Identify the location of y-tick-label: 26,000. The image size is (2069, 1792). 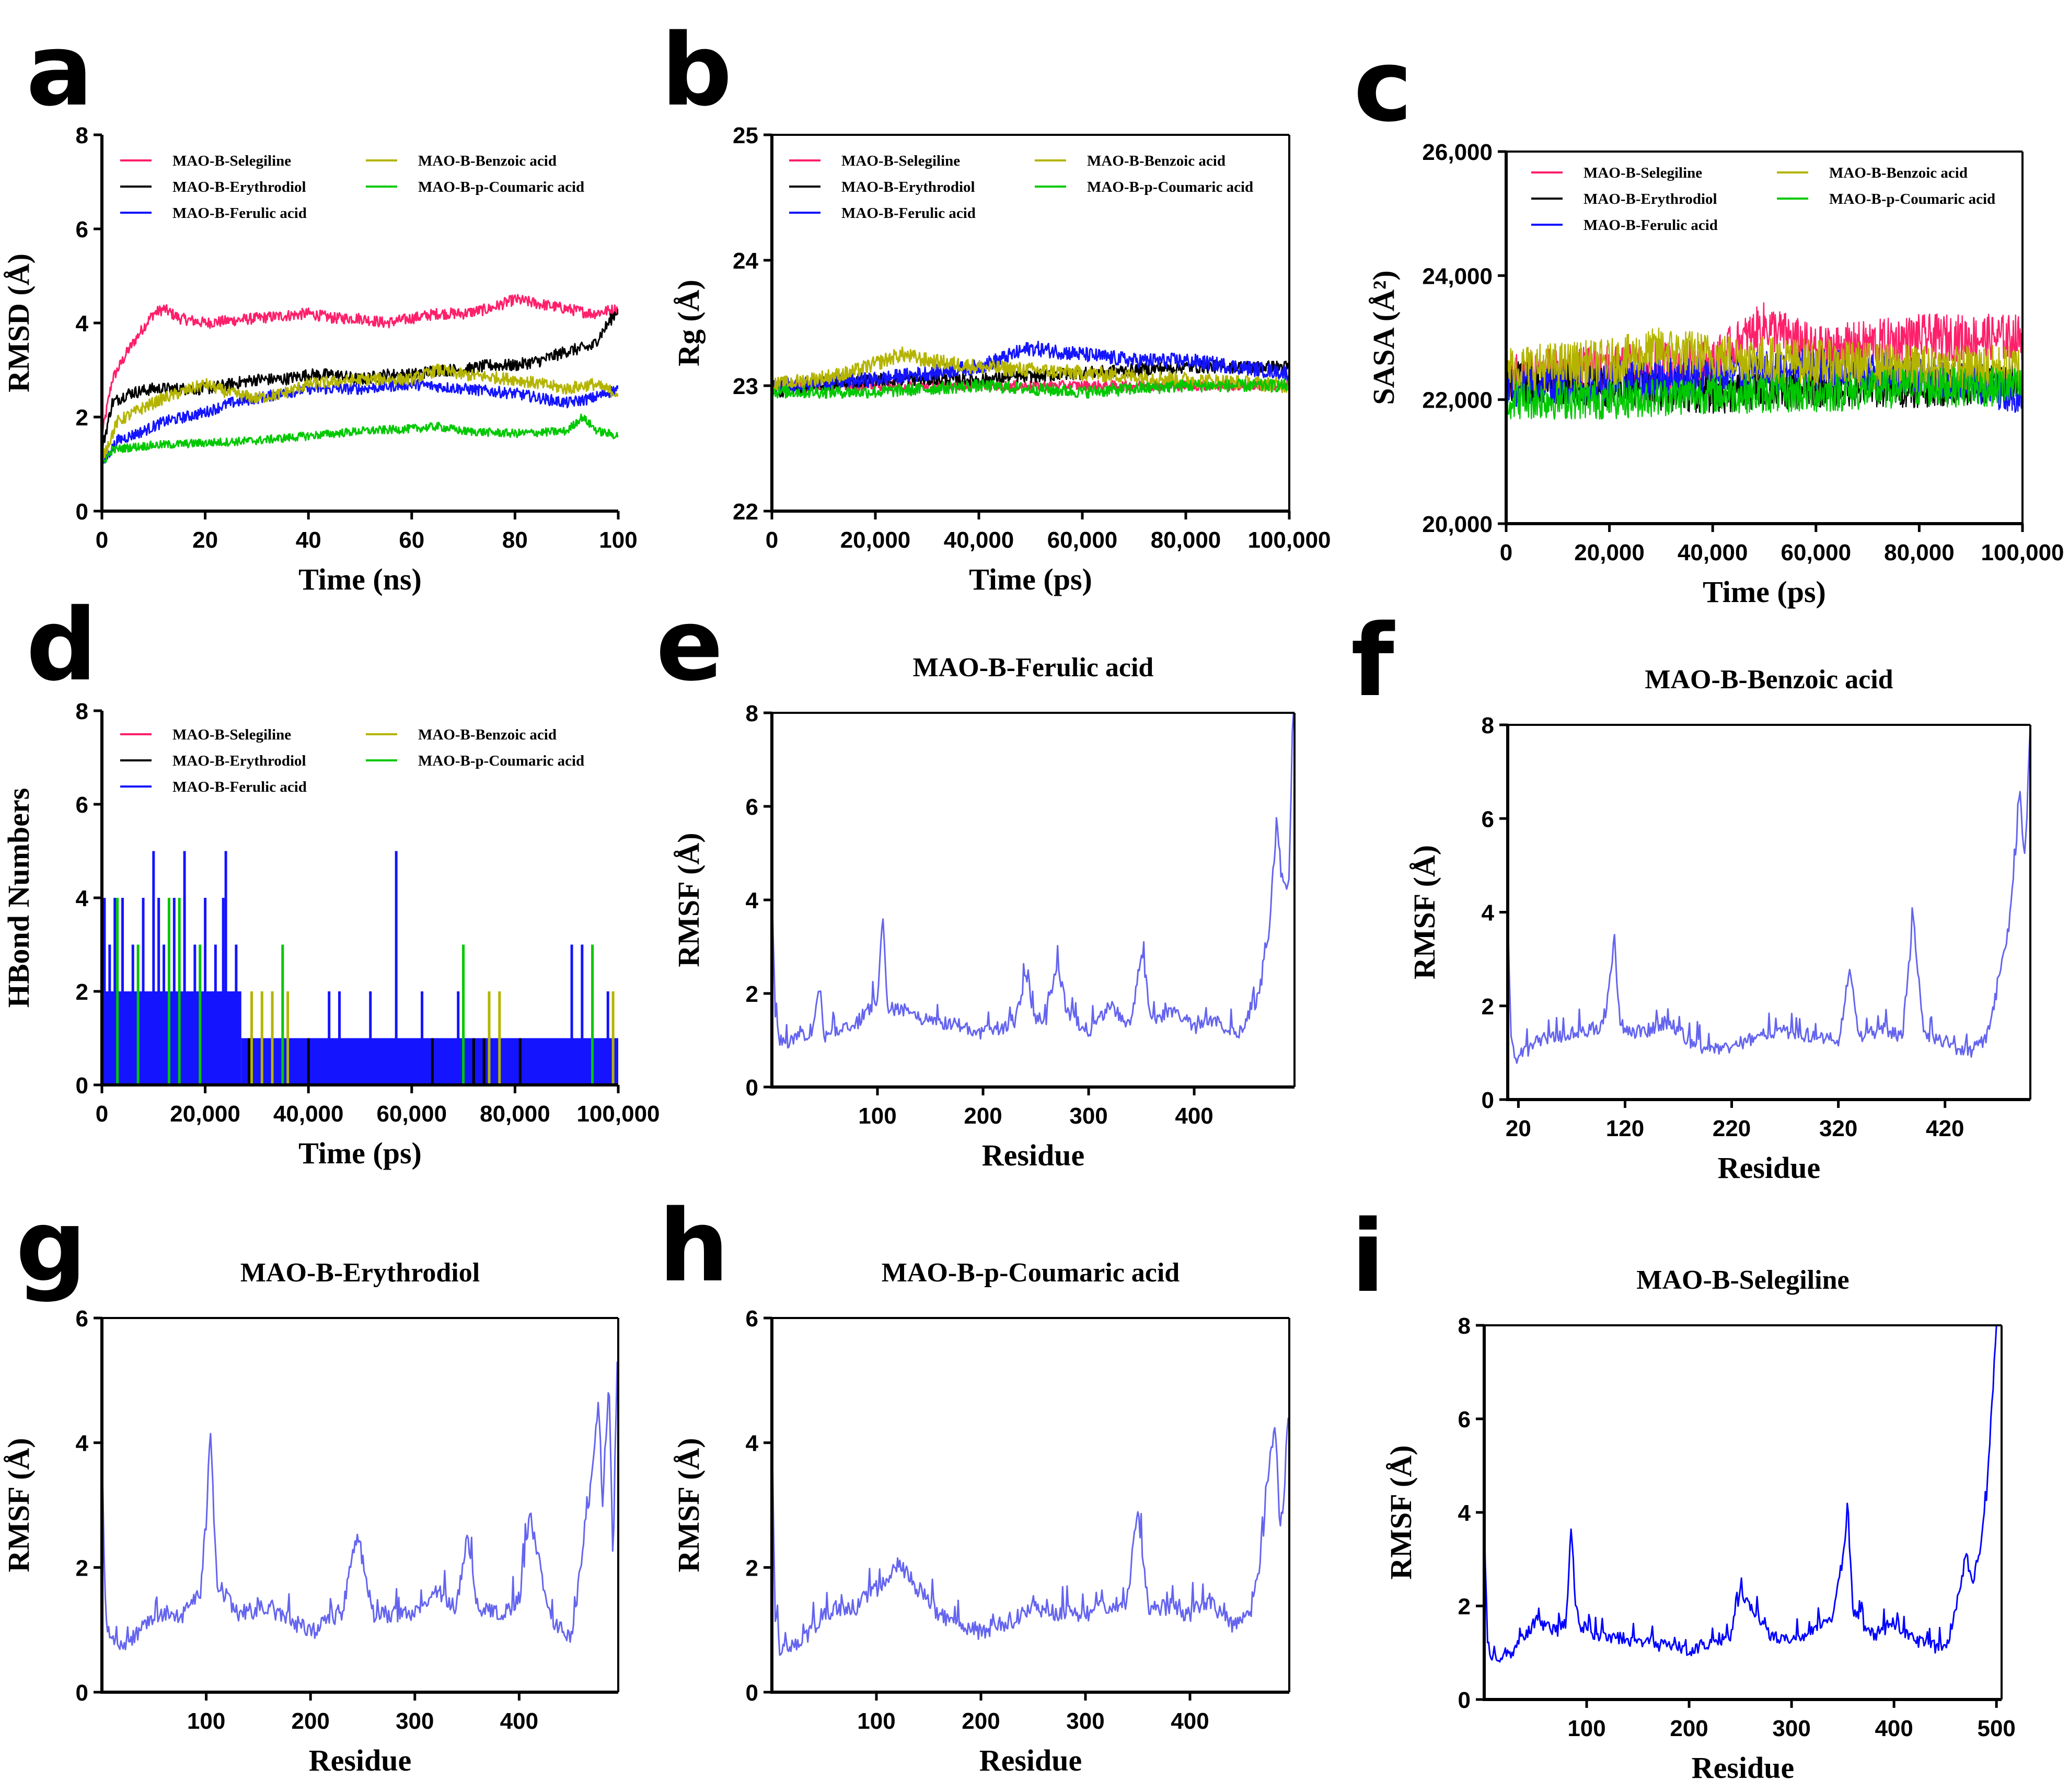
(1457, 152).